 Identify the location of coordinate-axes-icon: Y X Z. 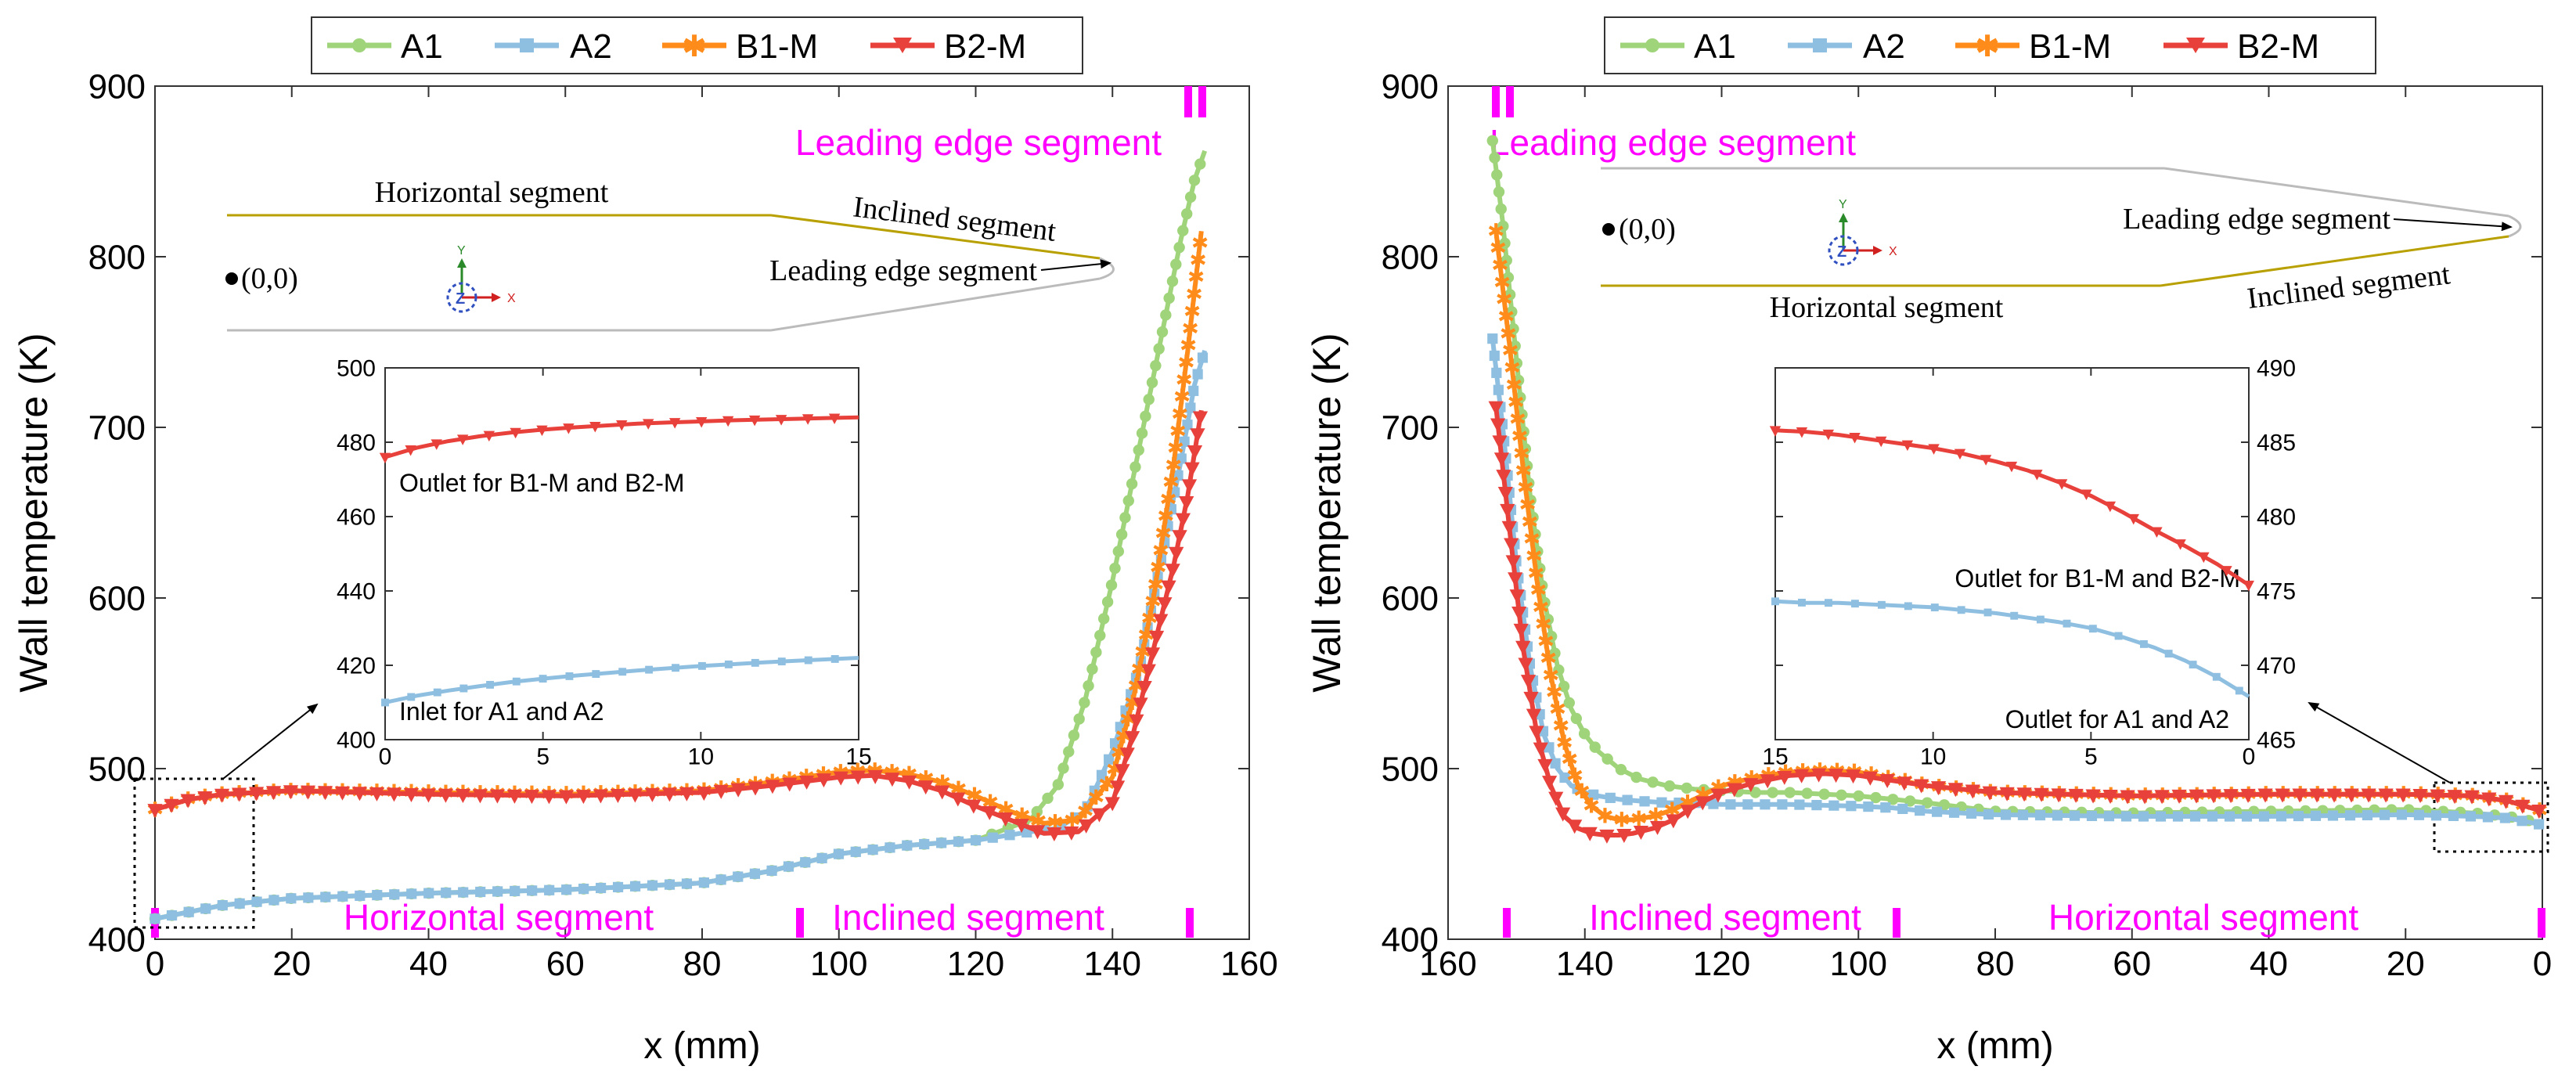
(1862, 232).